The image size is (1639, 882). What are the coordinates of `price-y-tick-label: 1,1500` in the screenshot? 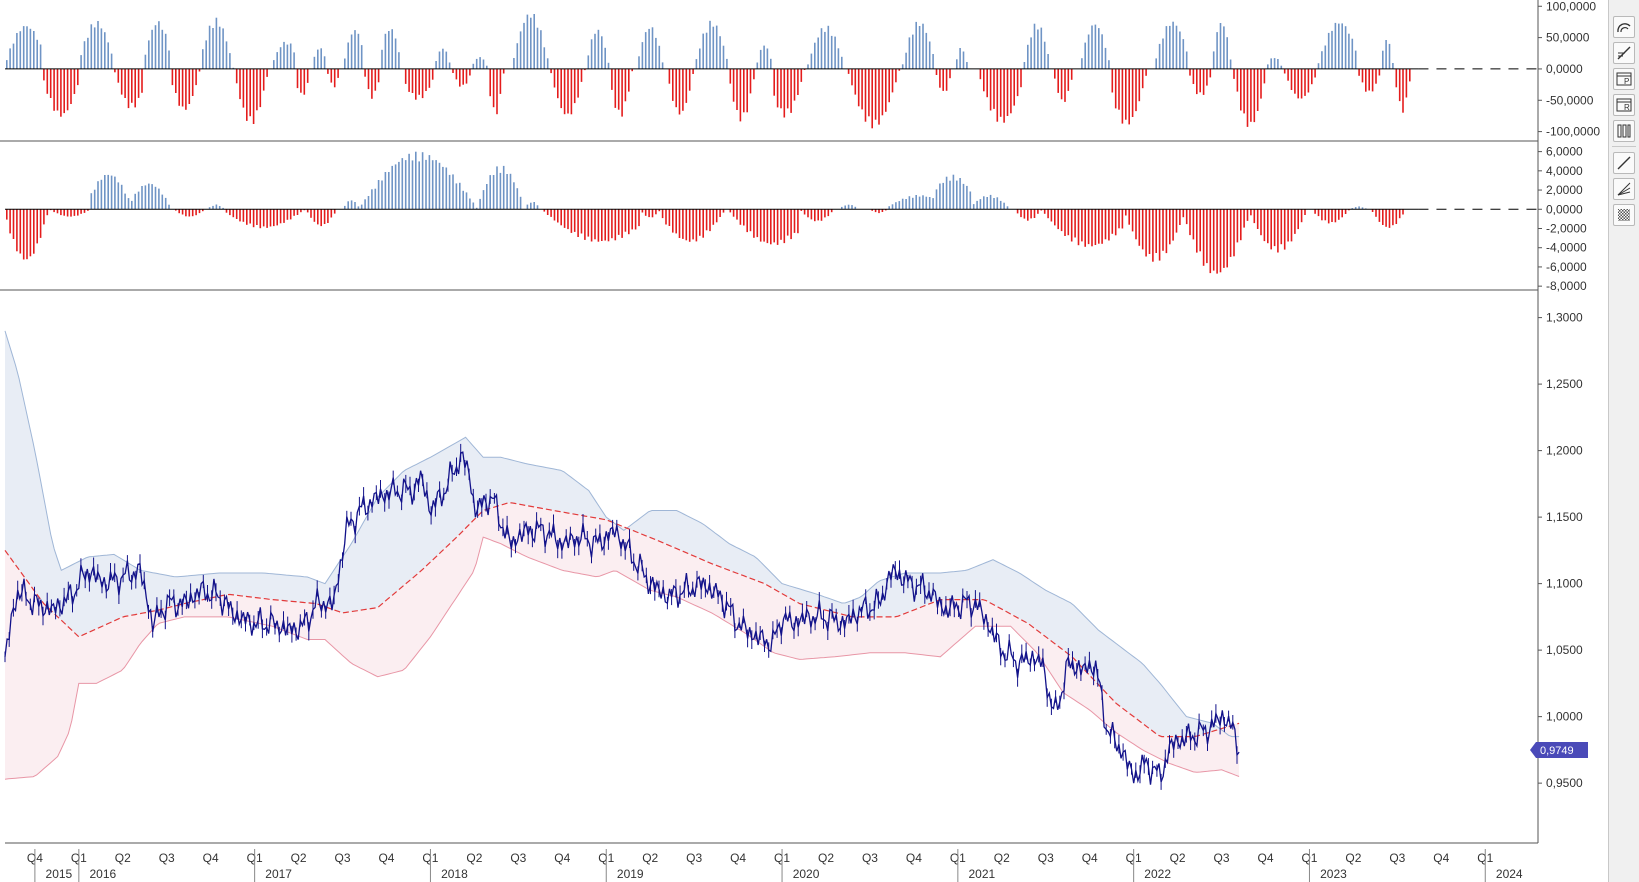 It's located at (1564, 517).